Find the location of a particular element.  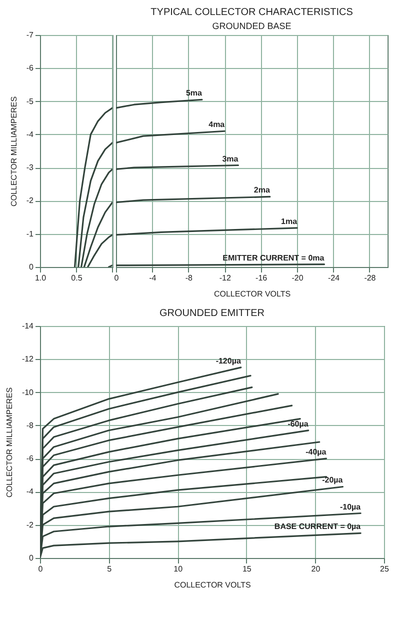

series-label: 1ma is located at coordinates (289, 221).